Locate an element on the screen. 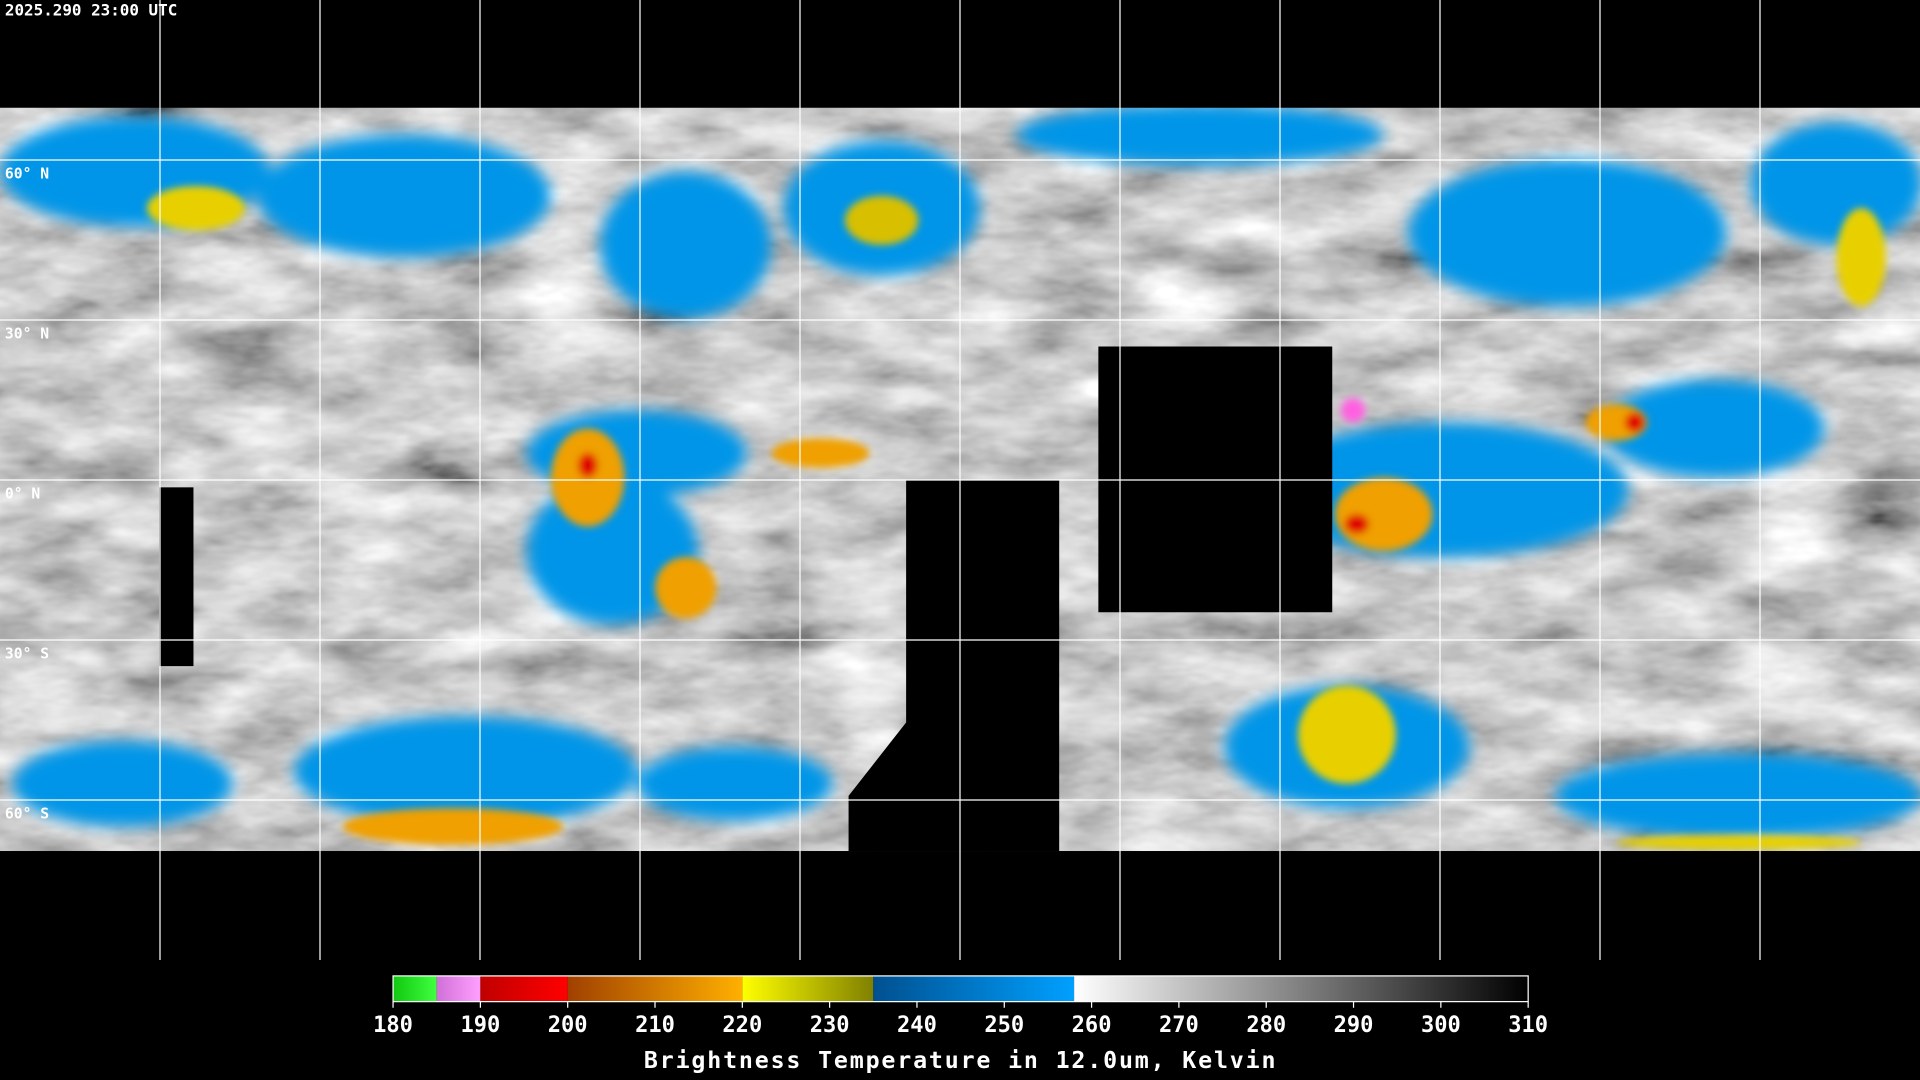  colorbar-tick-label: 300 is located at coordinates (1441, 1025).